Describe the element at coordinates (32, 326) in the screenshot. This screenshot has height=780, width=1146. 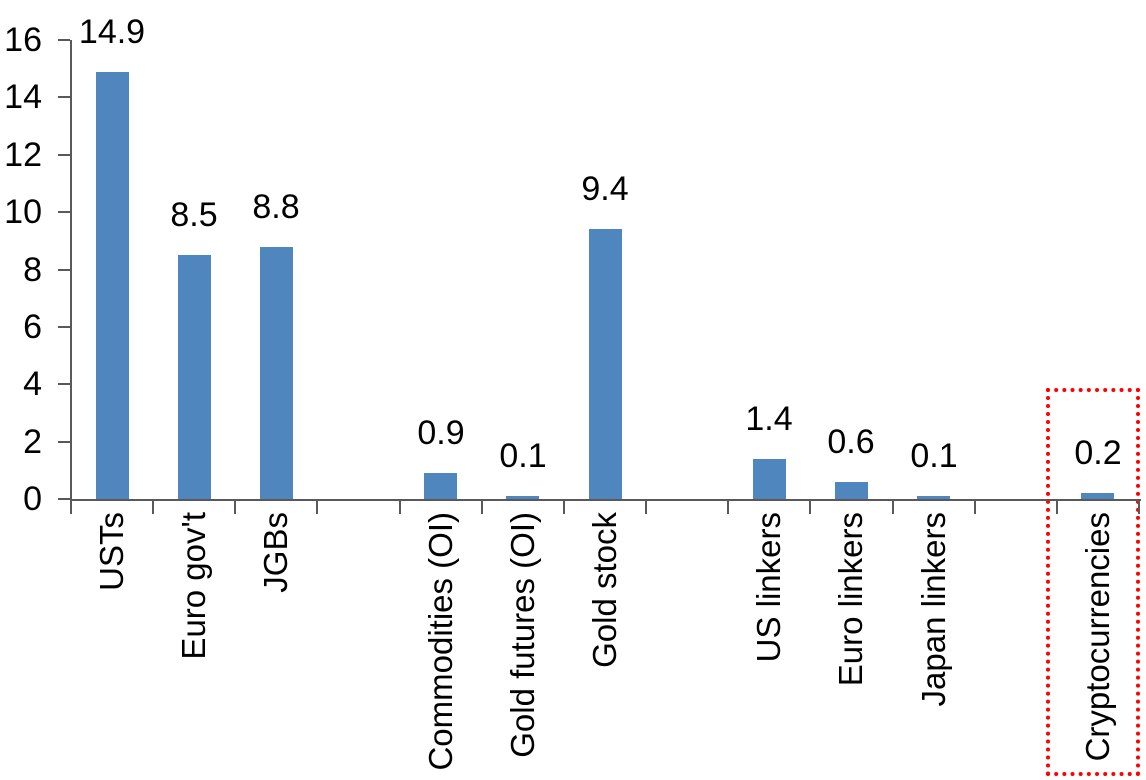
I see `y-tick-label: 6` at that location.